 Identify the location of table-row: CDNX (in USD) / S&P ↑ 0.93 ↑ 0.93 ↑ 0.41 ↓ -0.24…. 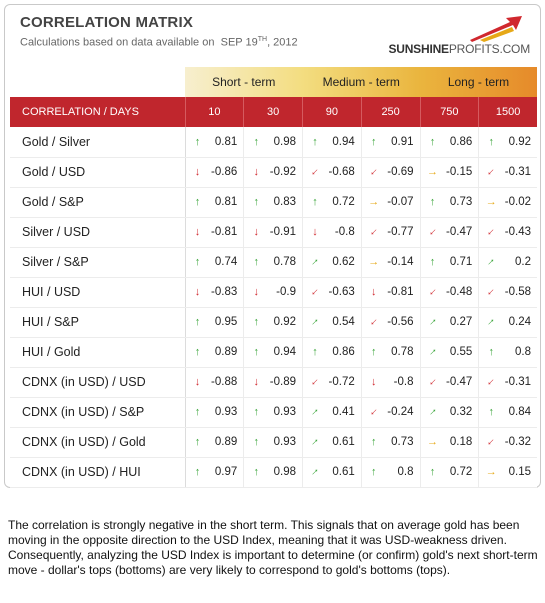
(273, 412).